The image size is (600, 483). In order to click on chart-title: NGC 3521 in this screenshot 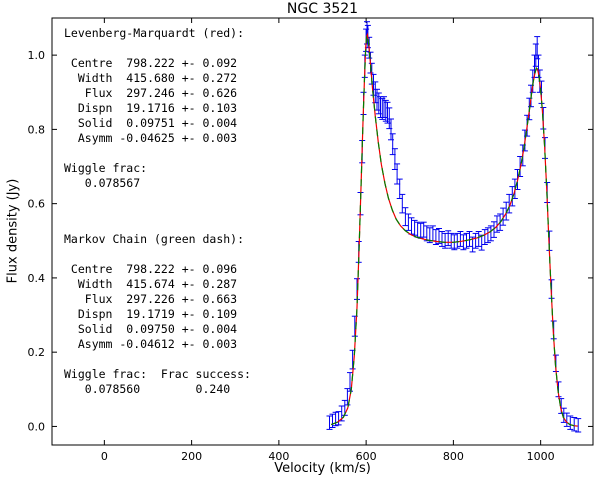, I will do `click(322, 9)`.